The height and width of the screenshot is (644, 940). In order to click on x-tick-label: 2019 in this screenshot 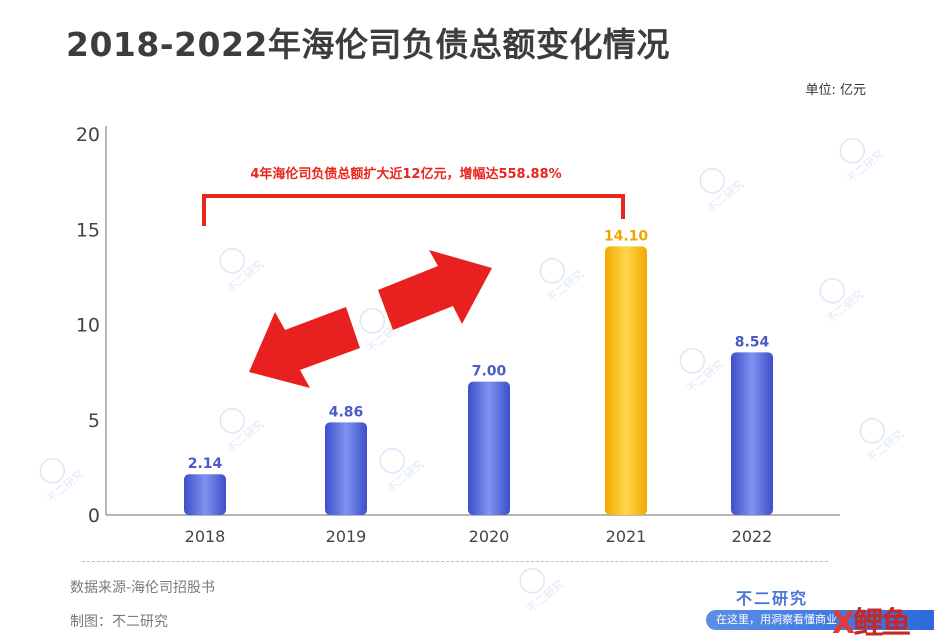, I will do `click(346, 536)`.